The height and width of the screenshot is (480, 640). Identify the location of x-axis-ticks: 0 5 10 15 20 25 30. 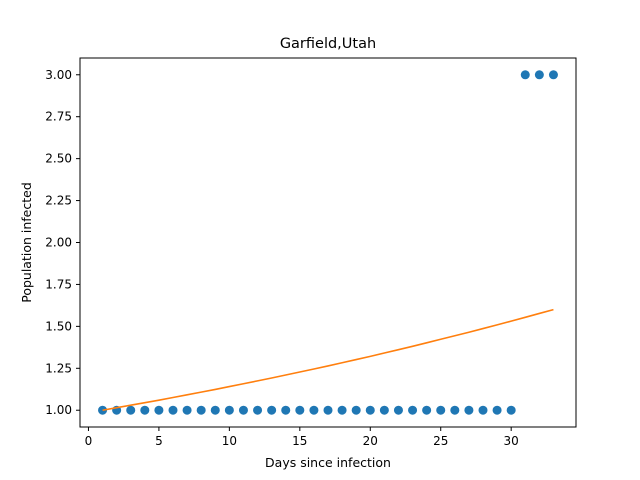
(302, 437).